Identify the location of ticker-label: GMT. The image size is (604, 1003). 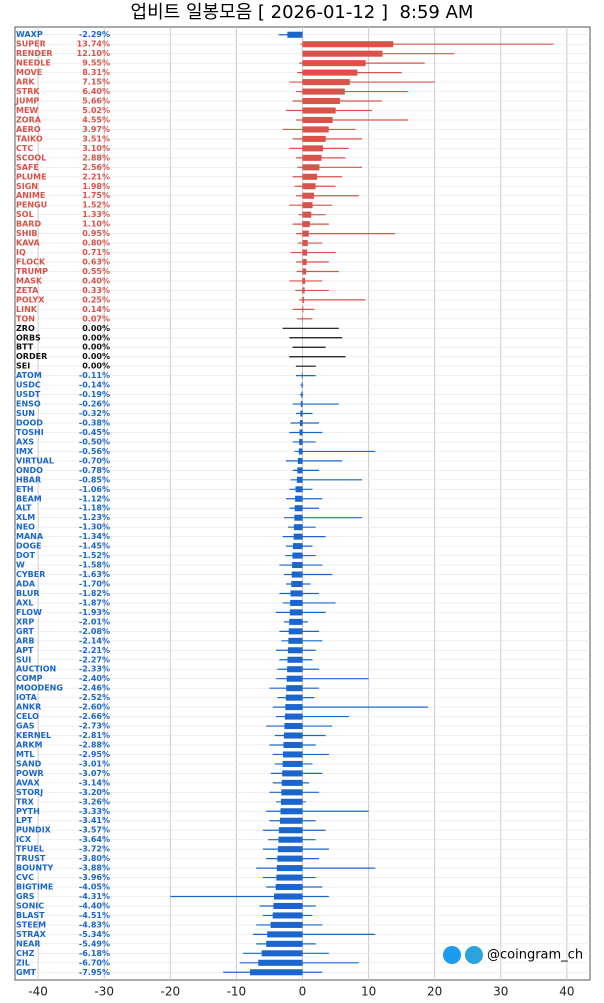
(26, 972).